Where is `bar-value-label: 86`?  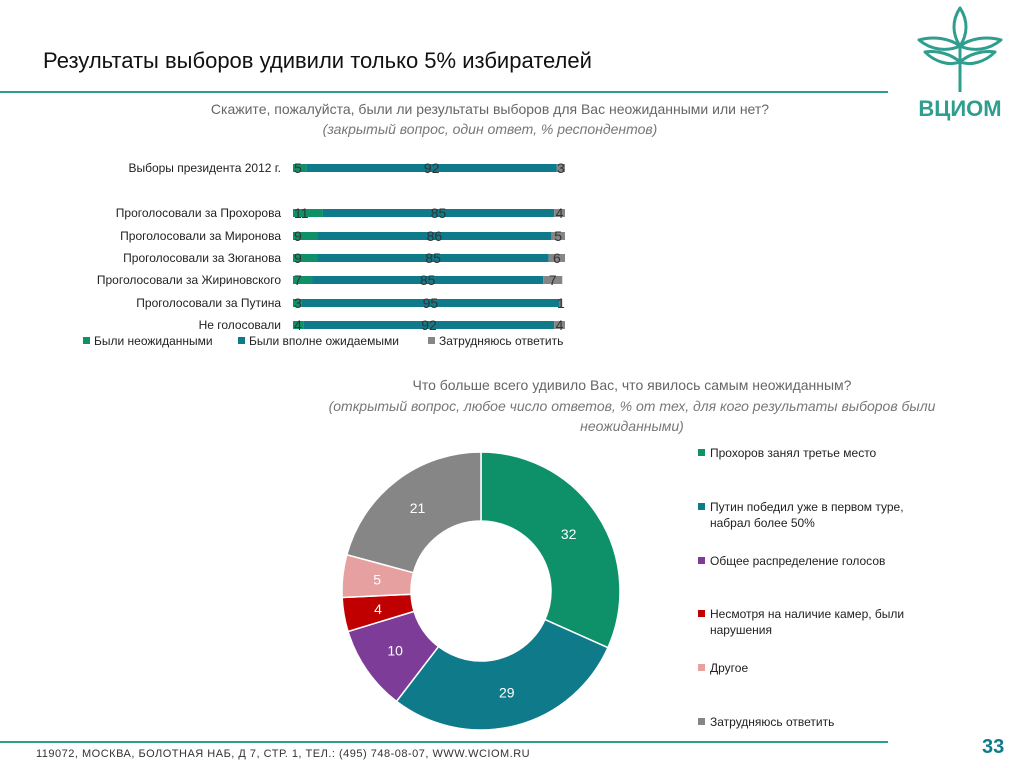
bar-value-label: 86 is located at coordinates (435, 236).